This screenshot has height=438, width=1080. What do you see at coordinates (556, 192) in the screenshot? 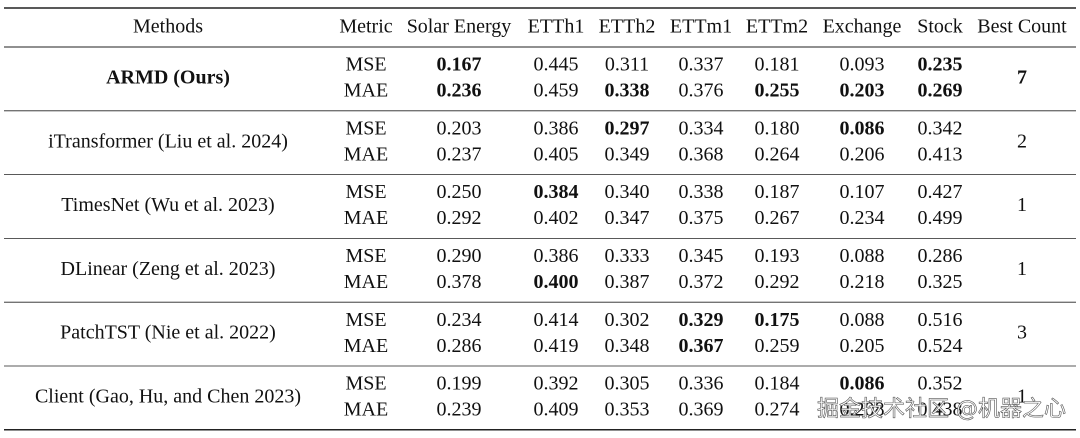
I see `cell-value: 0.384` at bounding box center [556, 192].